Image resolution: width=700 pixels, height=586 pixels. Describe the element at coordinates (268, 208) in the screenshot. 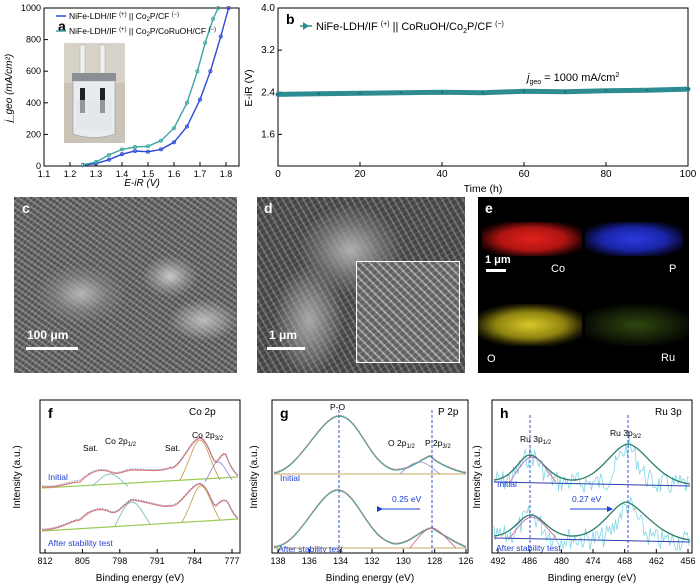

I see `panel-d-label: d` at that location.